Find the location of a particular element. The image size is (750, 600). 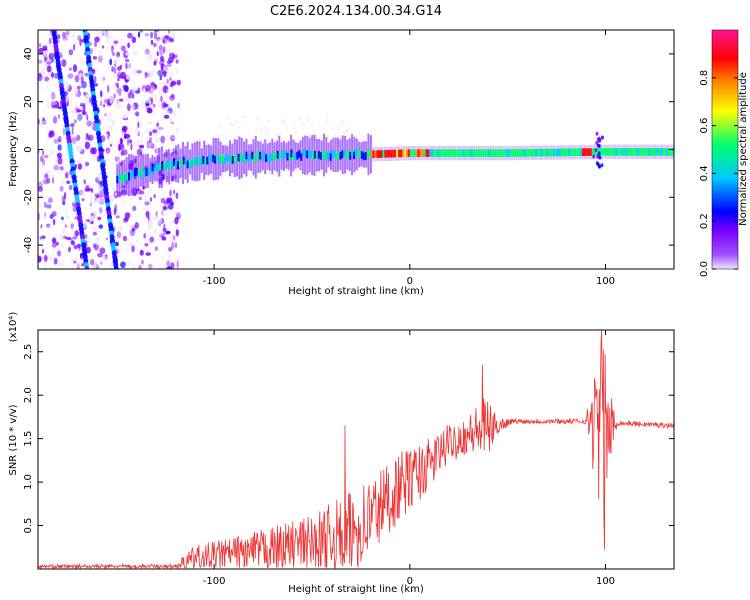

x-tick-label: 0 is located at coordinates (410, 581).